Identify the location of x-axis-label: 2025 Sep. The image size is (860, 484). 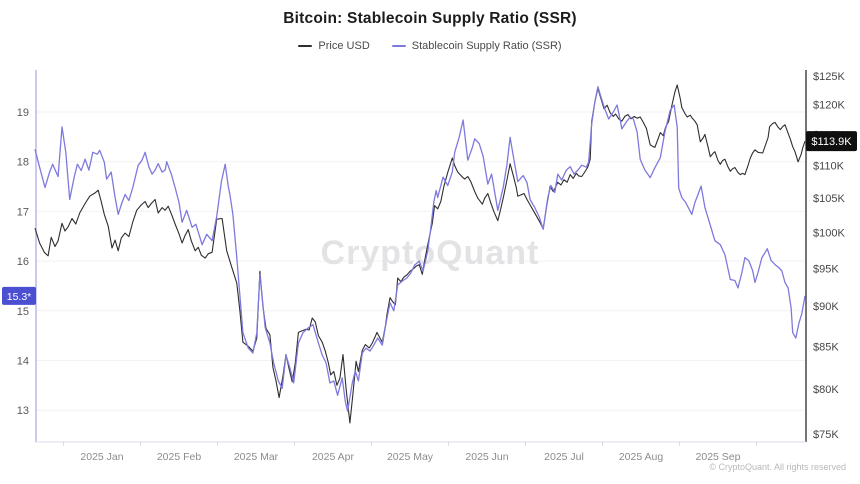
(718, 457).